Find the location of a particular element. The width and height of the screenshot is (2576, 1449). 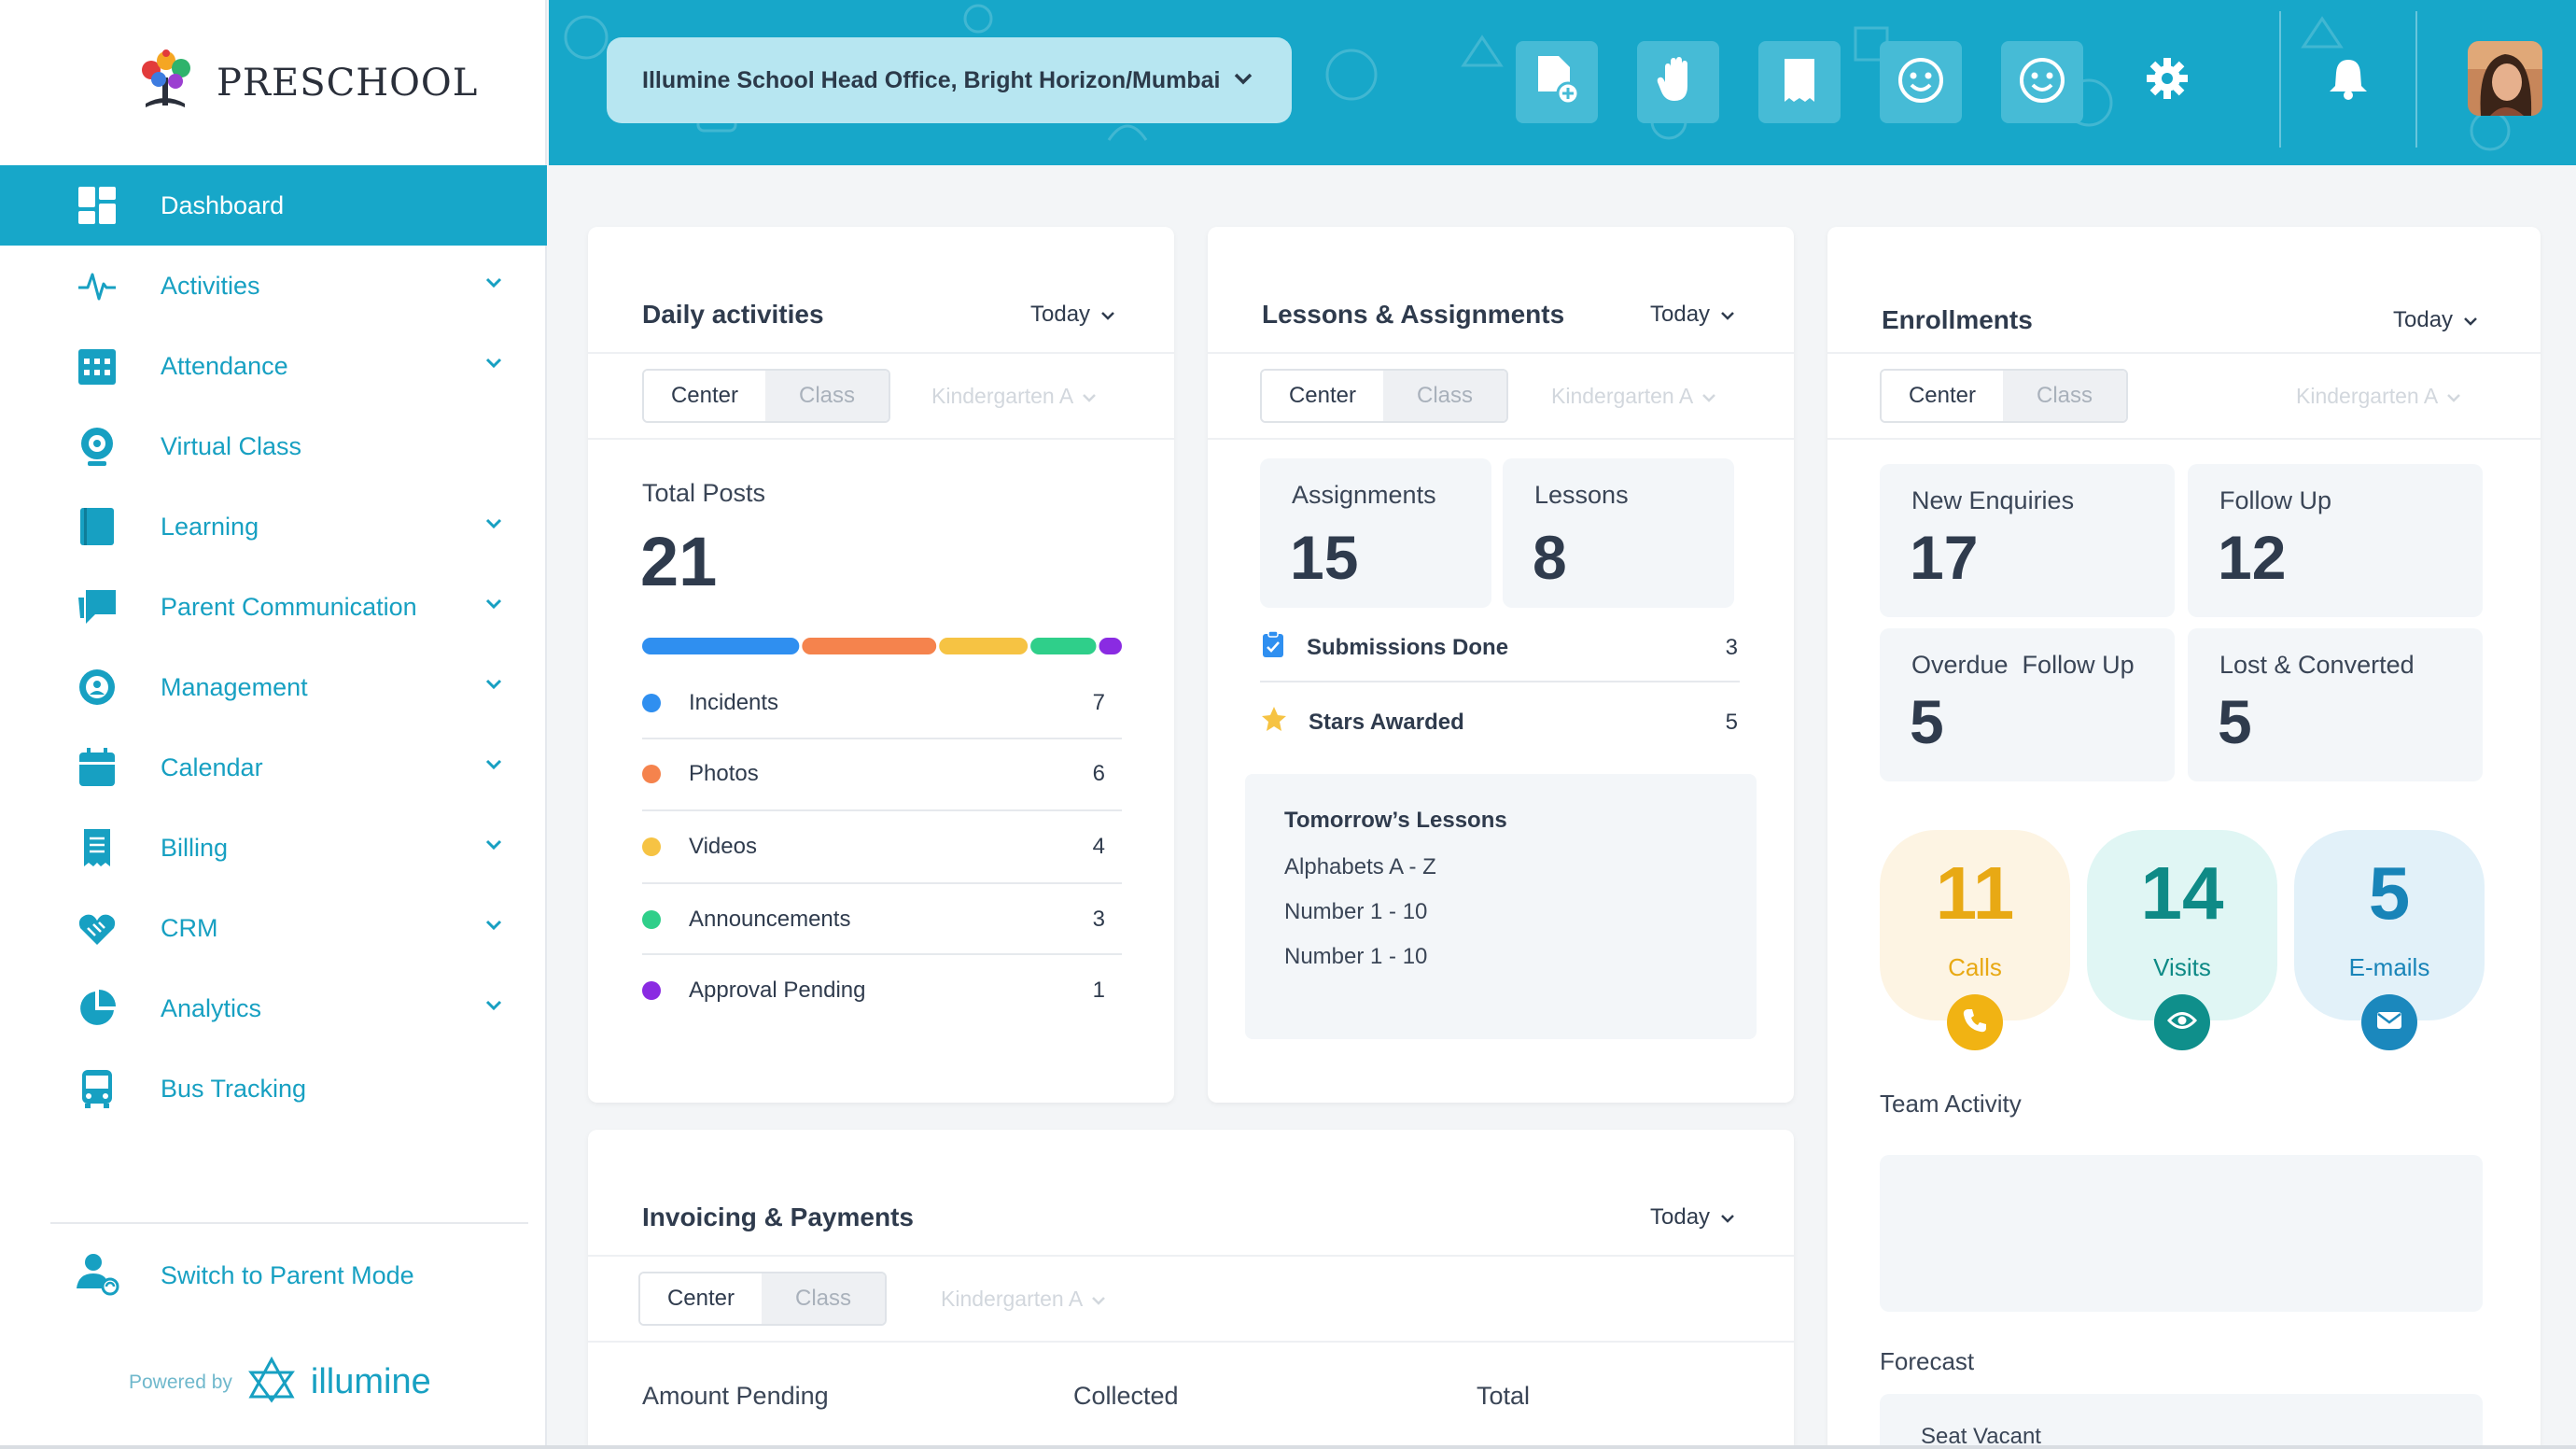

add-document-icon is located at coordinates (1557, 82).